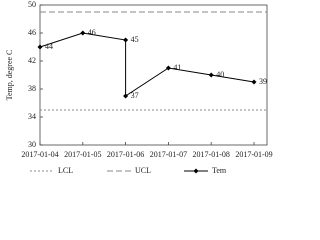  I want to click on x-tick-label: 2017-01-08, so click(211, 154).